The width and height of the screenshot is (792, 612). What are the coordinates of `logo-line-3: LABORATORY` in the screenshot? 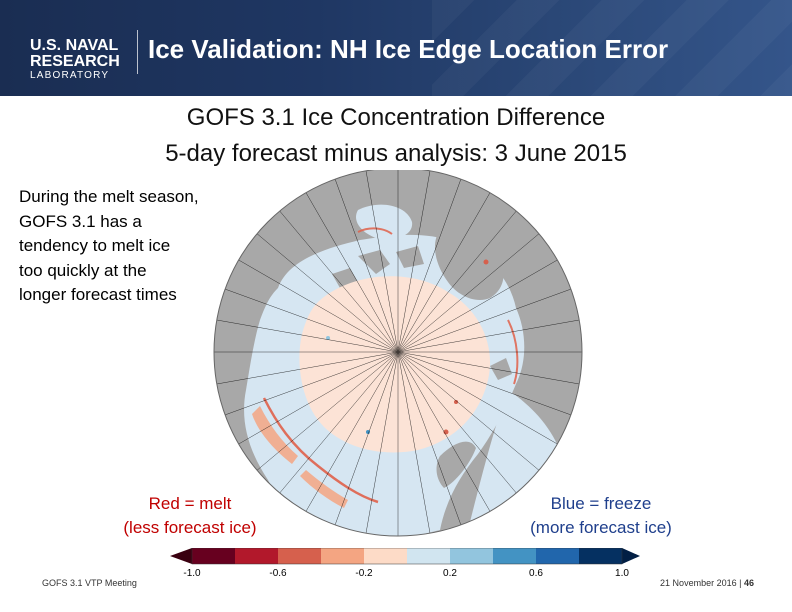 It's located at (70, 75).